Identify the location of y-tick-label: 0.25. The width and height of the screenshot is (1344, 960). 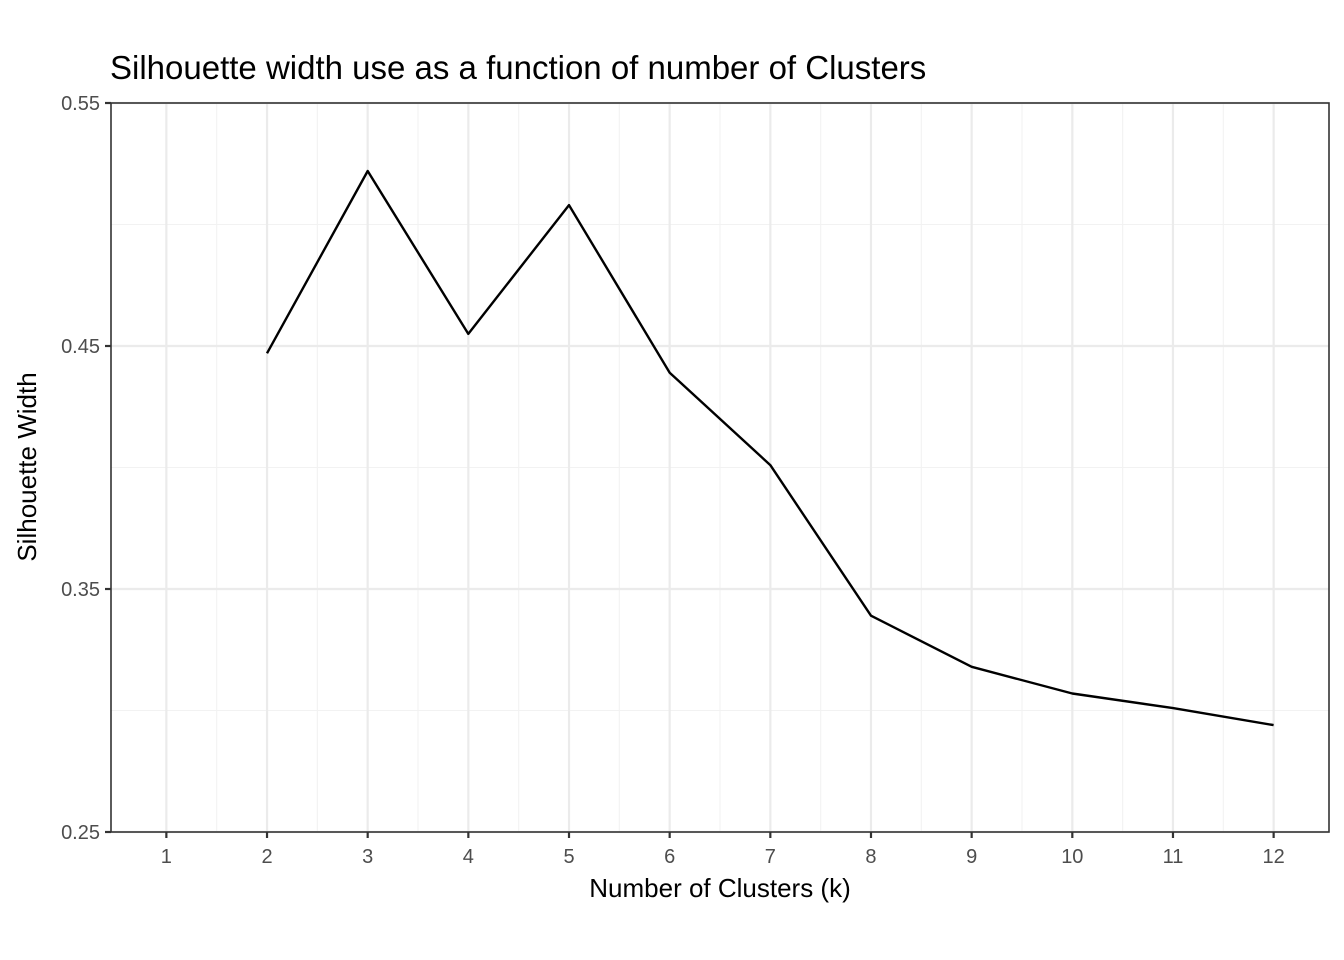
(80, 833).